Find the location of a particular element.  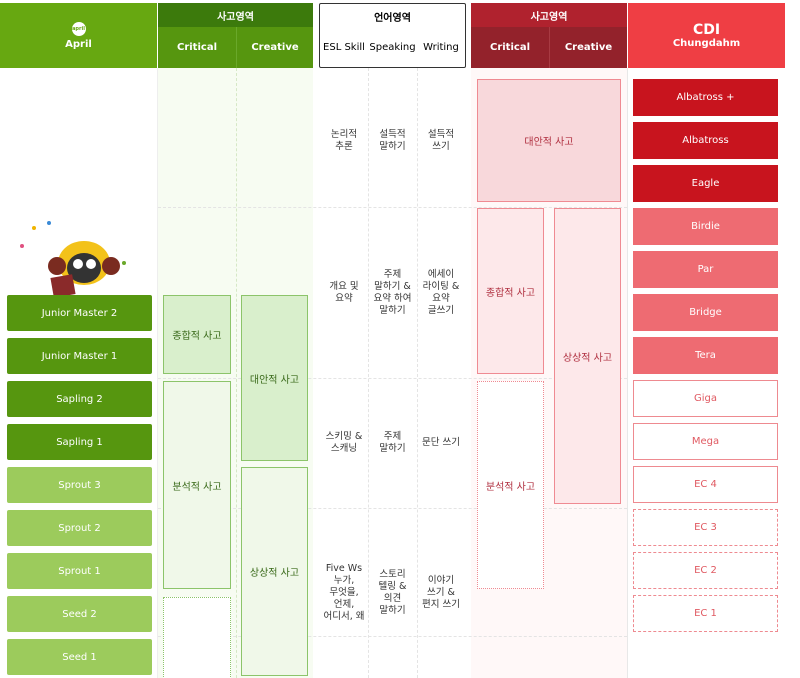

level-badge: Giga is located at coordinates (705, 398).